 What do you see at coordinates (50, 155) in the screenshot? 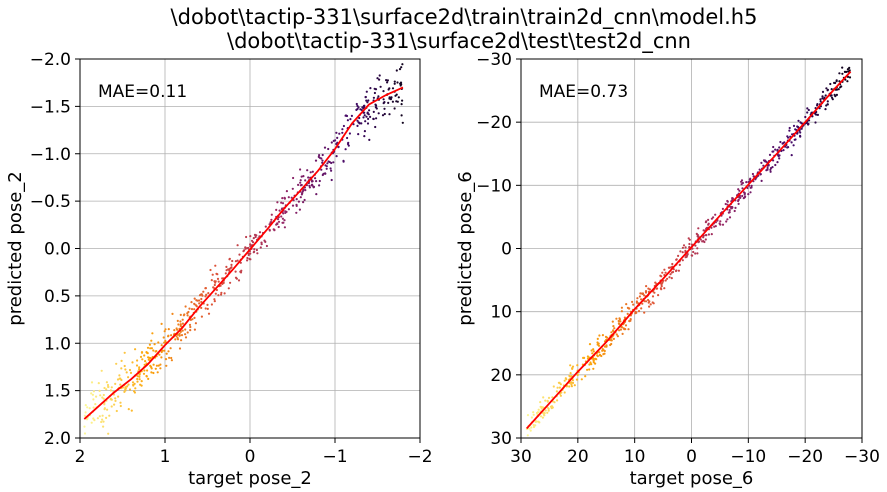
I see `y-tick-label: −1.0` at bounding box center [50, 155].